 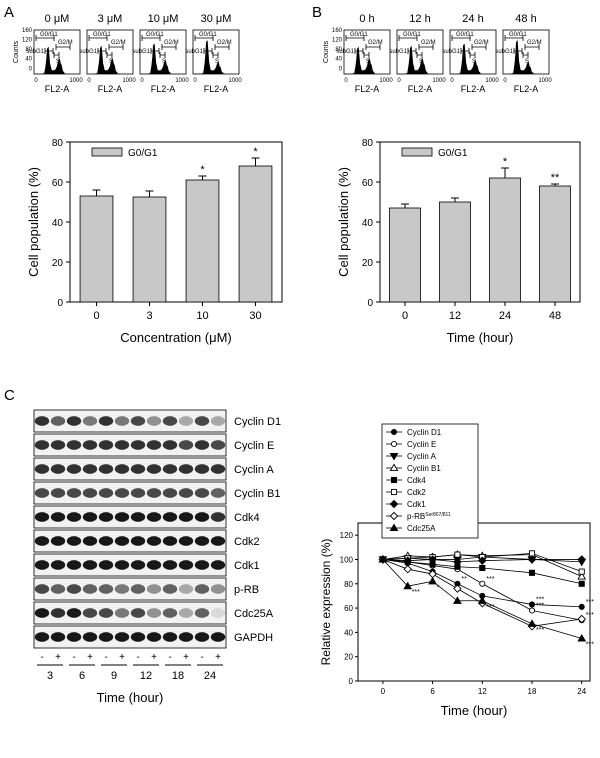 What do you see at coordinates (28, 50) in the screenshot?
I see `histogram-ytick: 80` at bounding box center [28, 50].